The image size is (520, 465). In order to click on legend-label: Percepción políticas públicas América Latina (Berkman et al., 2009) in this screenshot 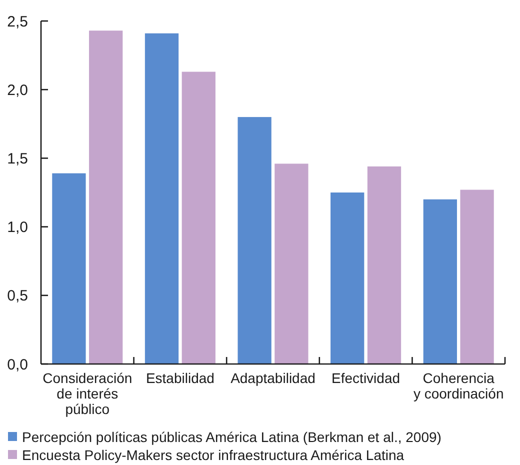, I will do `click(232, 436)`.